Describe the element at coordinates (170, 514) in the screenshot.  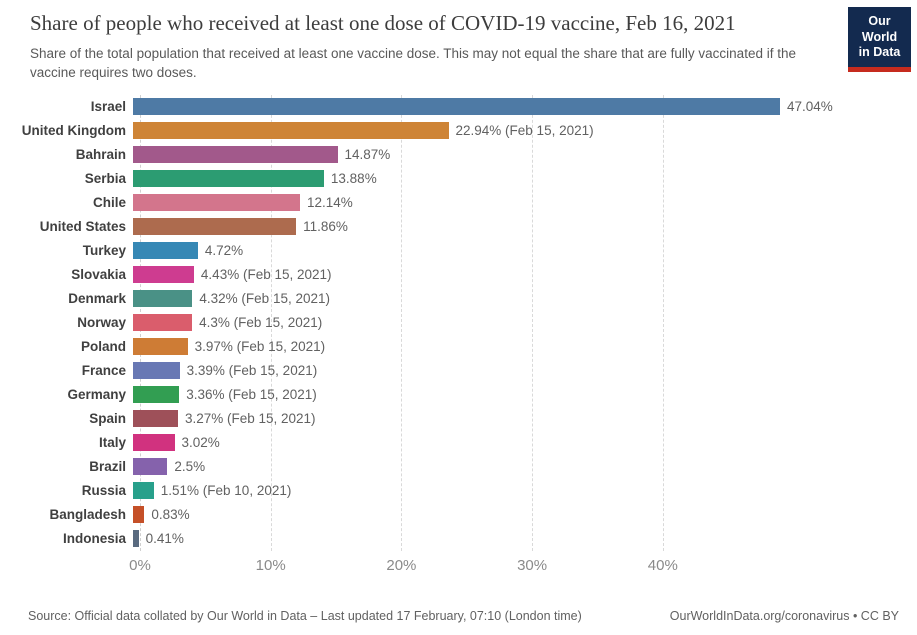
I see `value-label: 0.83%` at that location.